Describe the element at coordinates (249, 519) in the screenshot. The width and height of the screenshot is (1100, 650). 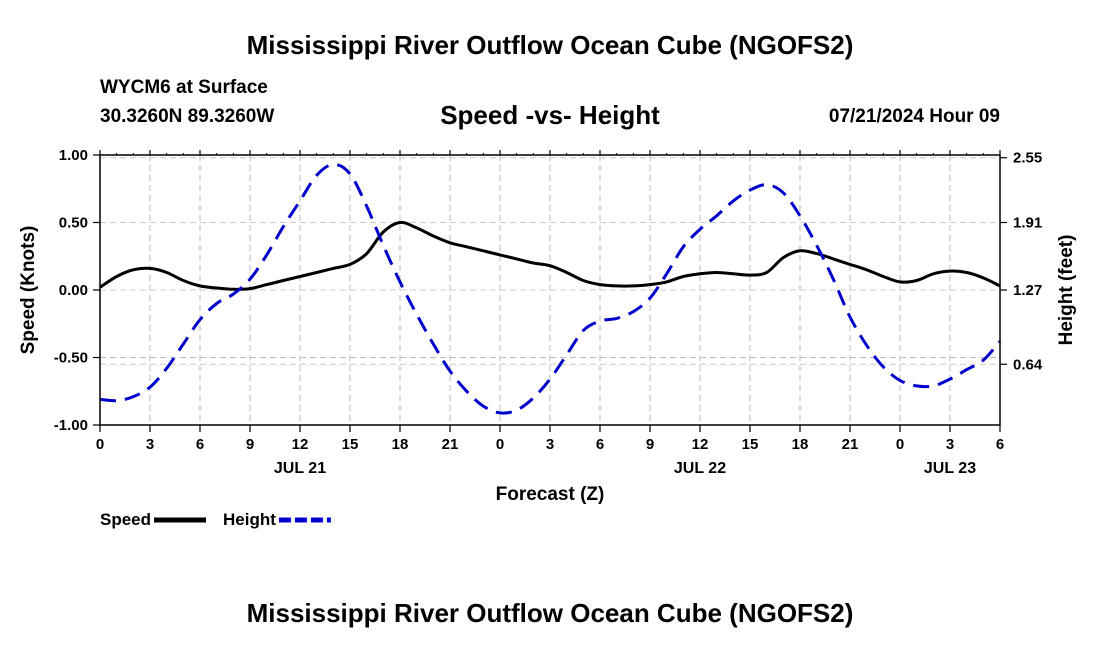
I see `legend-height-label: Height` at that location.